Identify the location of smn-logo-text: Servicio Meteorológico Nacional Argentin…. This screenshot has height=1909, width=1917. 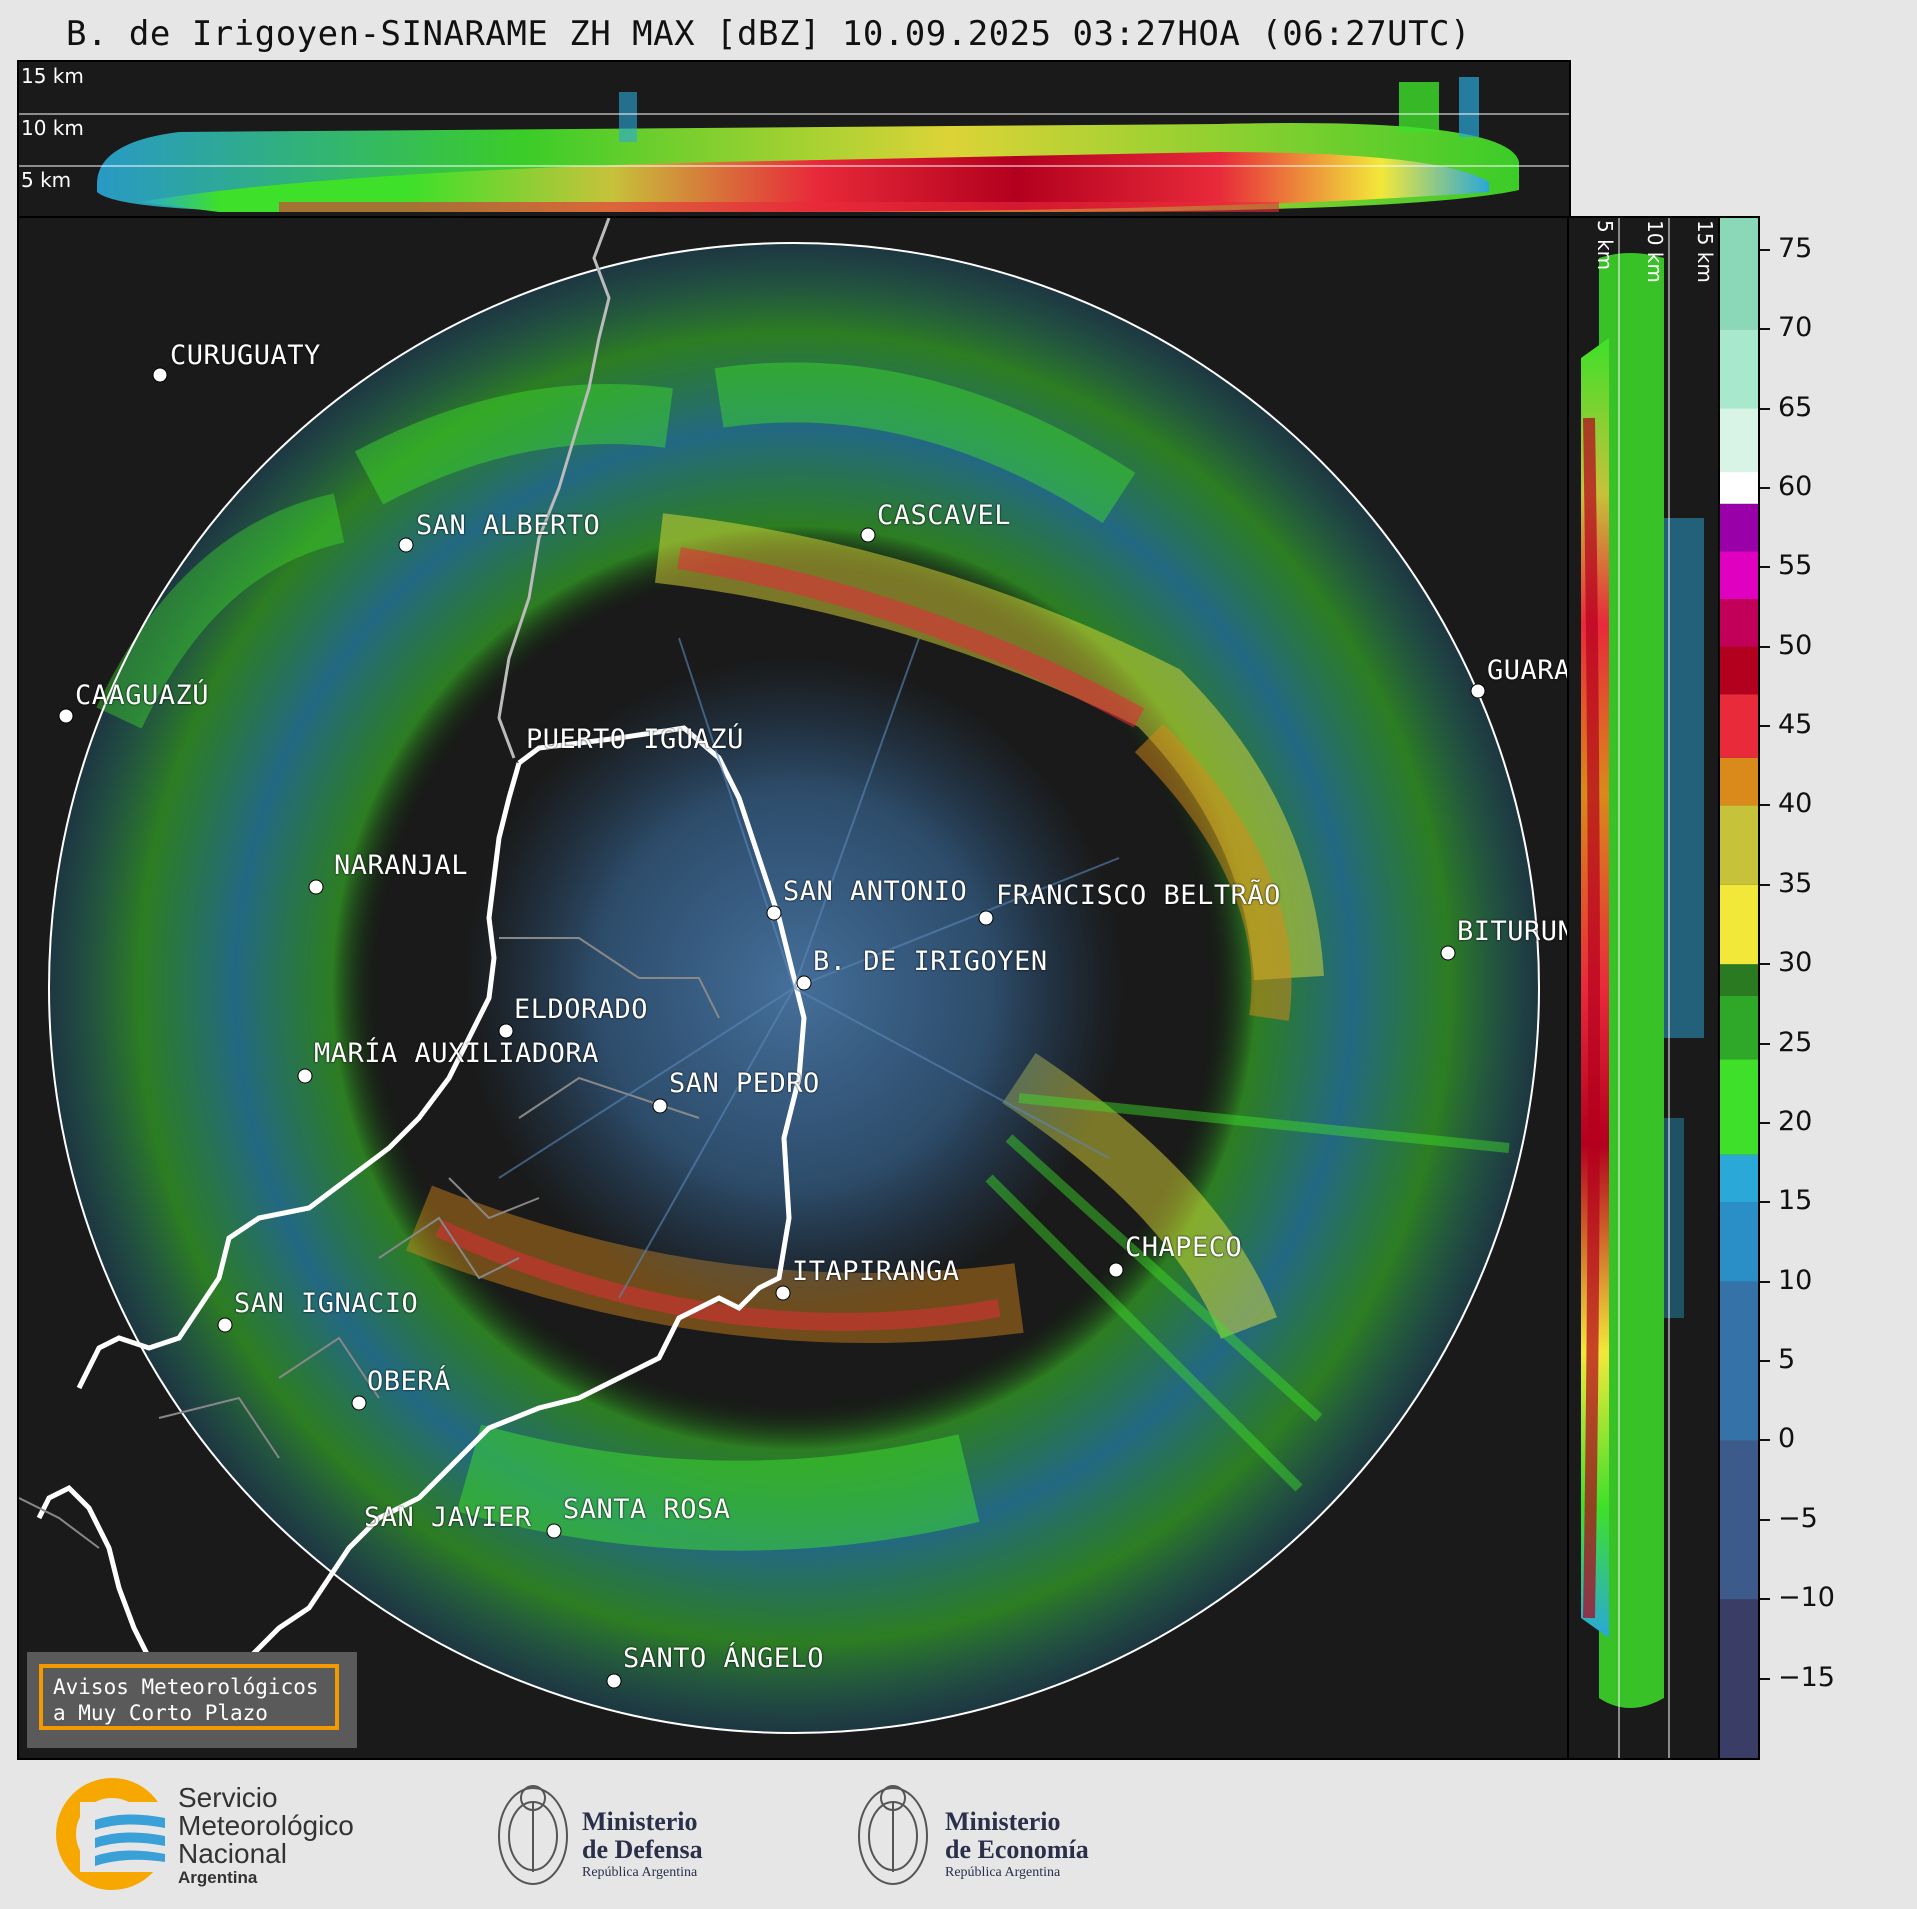
(266, 1836).